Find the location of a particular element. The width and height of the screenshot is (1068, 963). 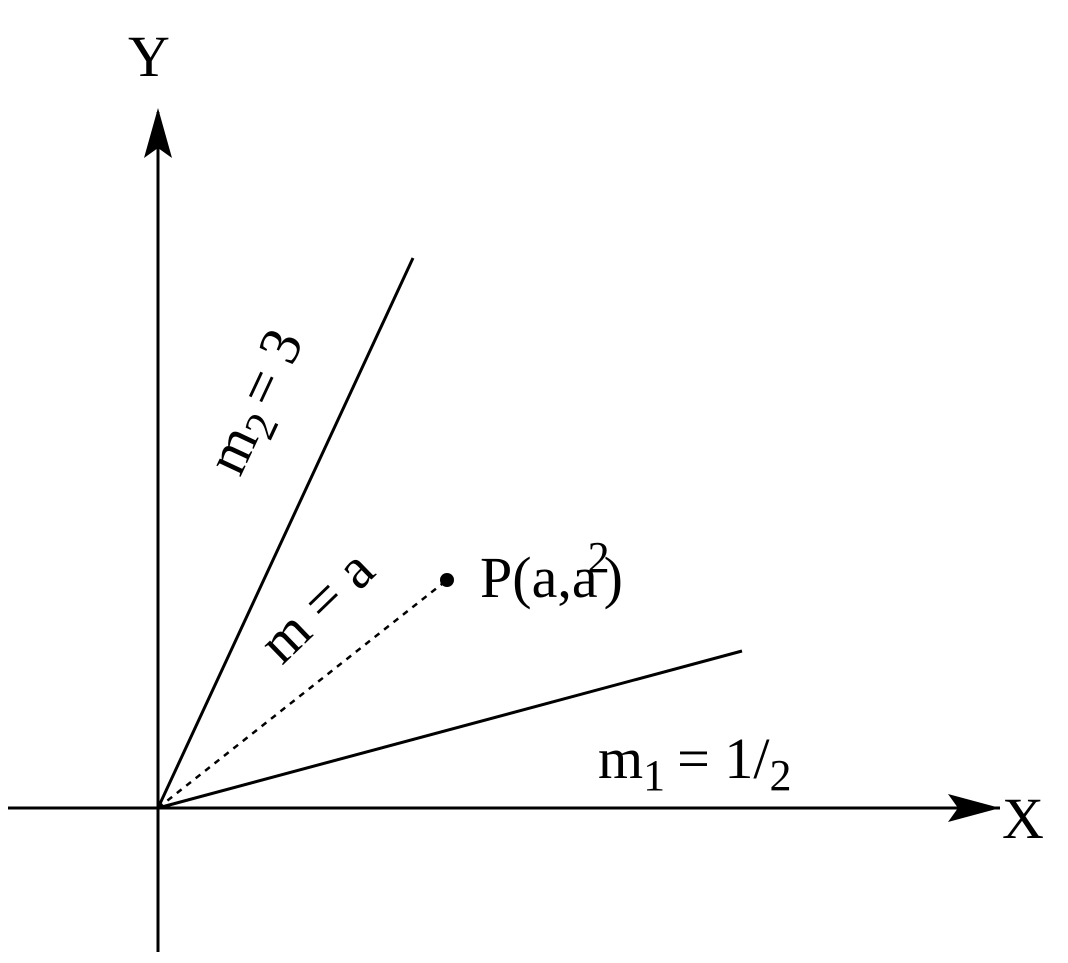

line-m2 is located at coordinates (285, 533).